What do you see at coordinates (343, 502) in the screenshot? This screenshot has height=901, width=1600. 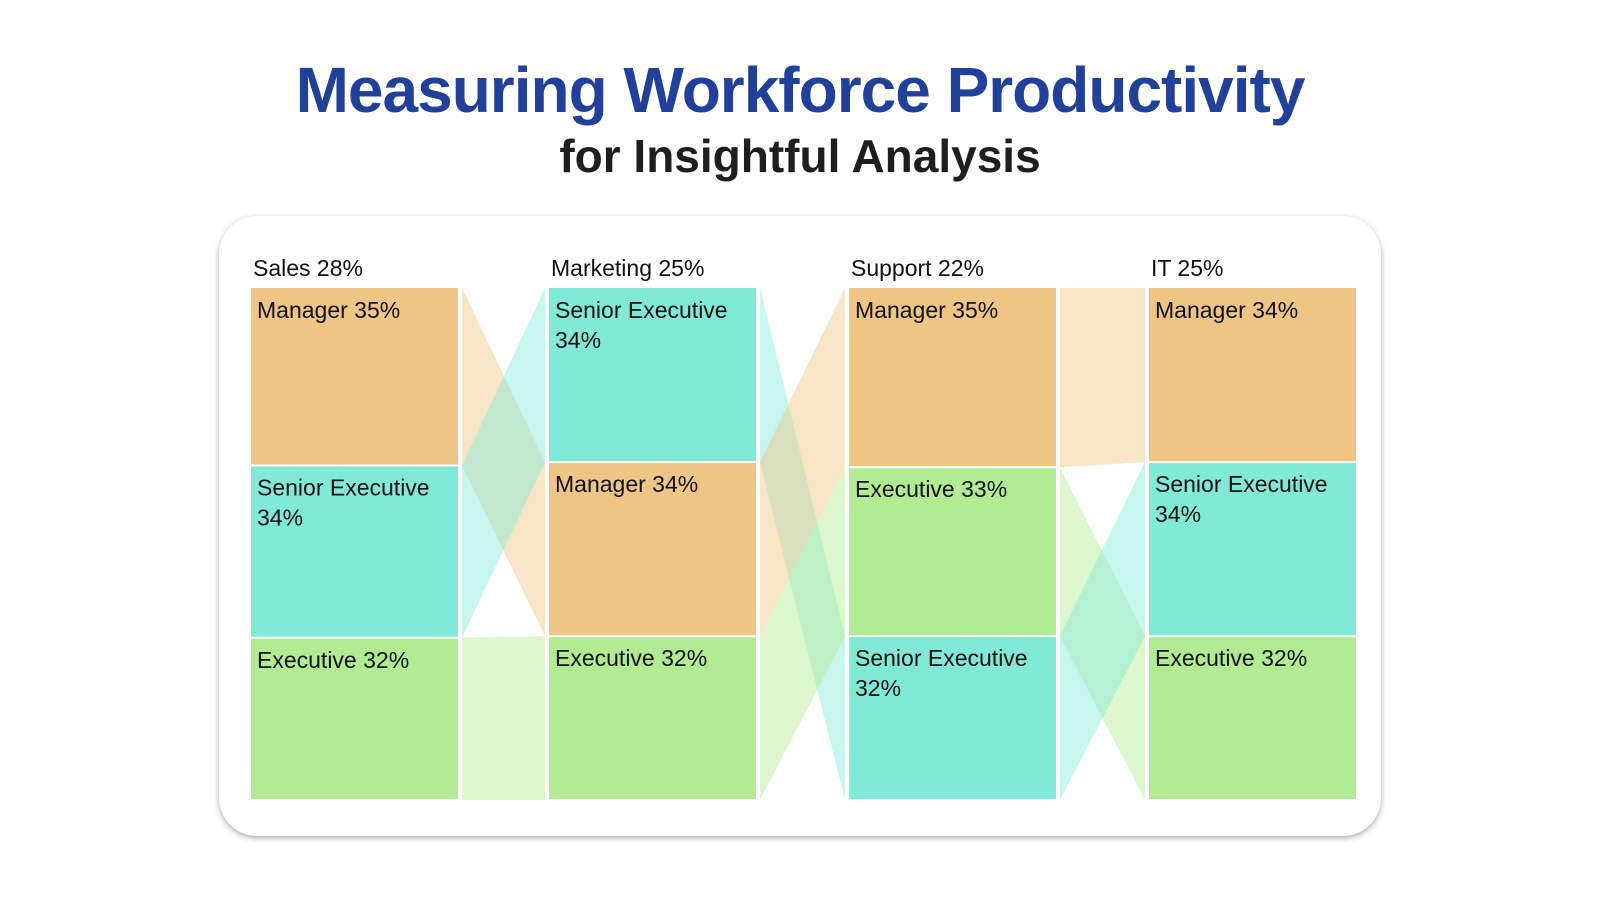 I see `segment-label-sales-senior-executive: Senior Executive 34%` at bounding box center [343, 502].